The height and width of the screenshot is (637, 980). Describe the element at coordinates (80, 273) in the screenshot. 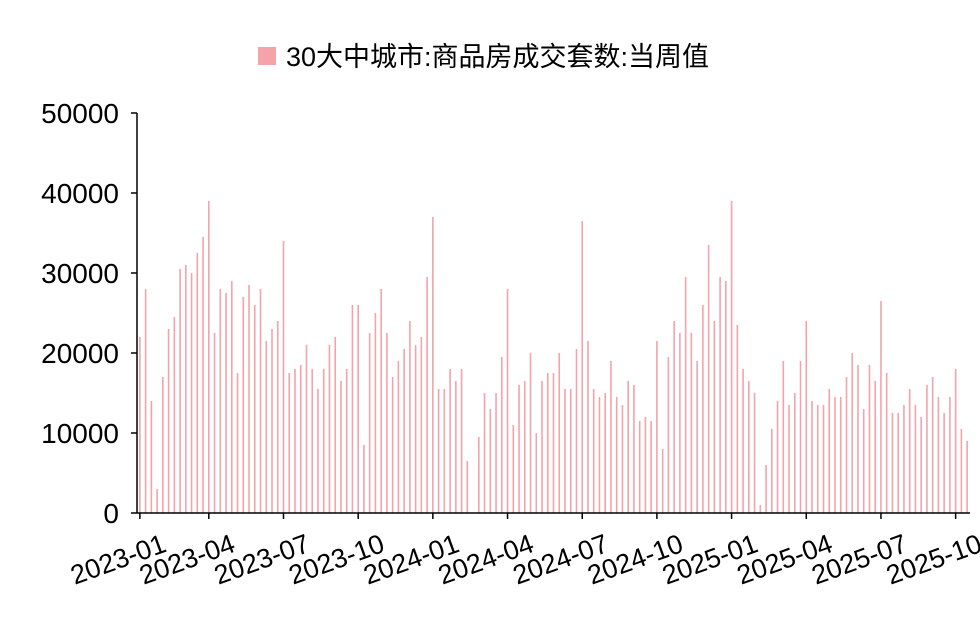

I see `y-tick-label: 30000` at that location.